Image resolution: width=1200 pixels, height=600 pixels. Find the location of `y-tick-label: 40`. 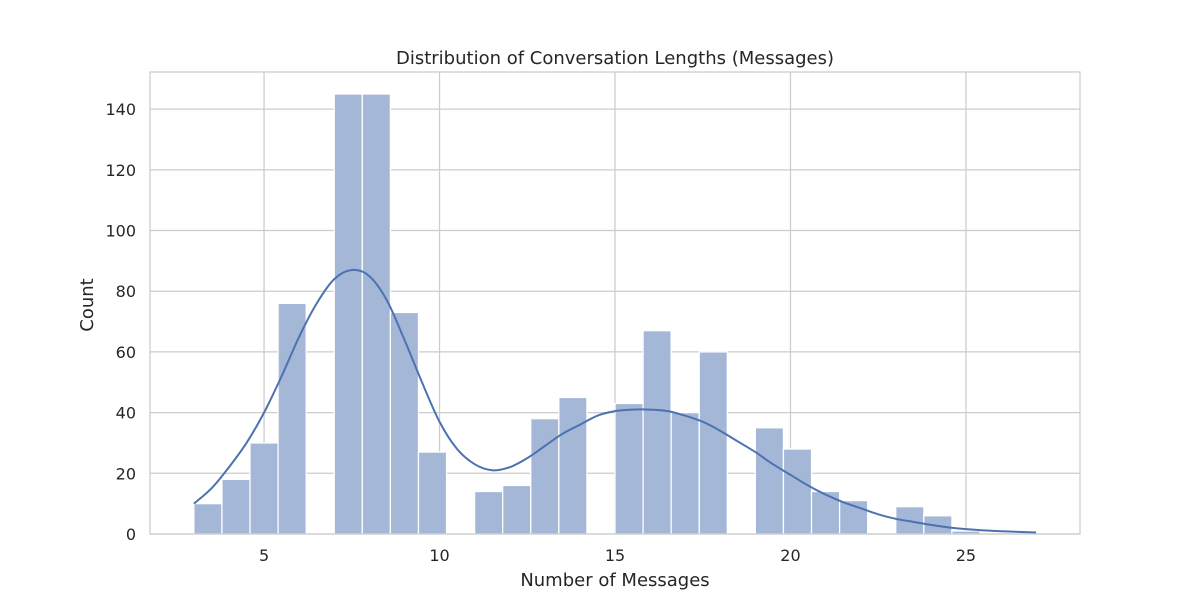

y-tick-label: 40 is located at coordinates (126, 413).